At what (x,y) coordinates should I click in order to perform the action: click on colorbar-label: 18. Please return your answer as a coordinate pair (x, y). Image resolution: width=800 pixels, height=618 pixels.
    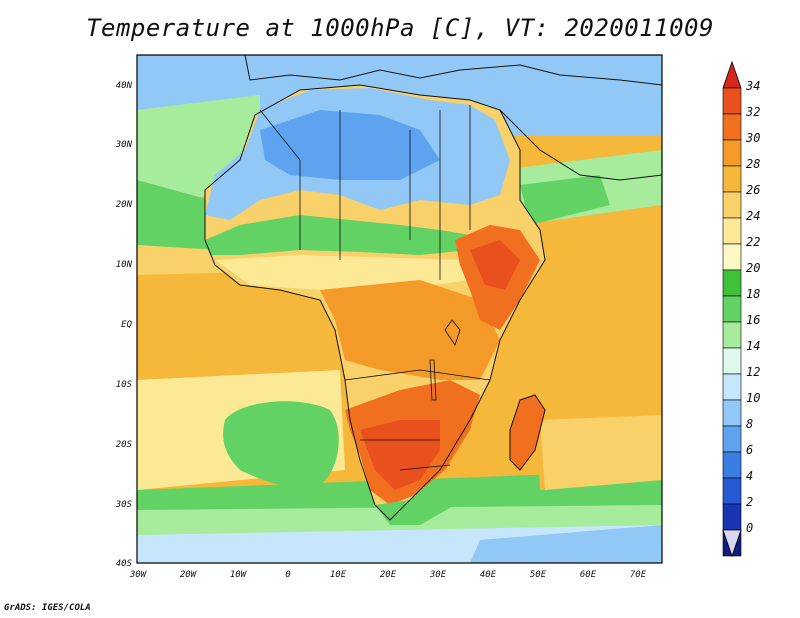
    Looking at the image, I should click on (753, 294).